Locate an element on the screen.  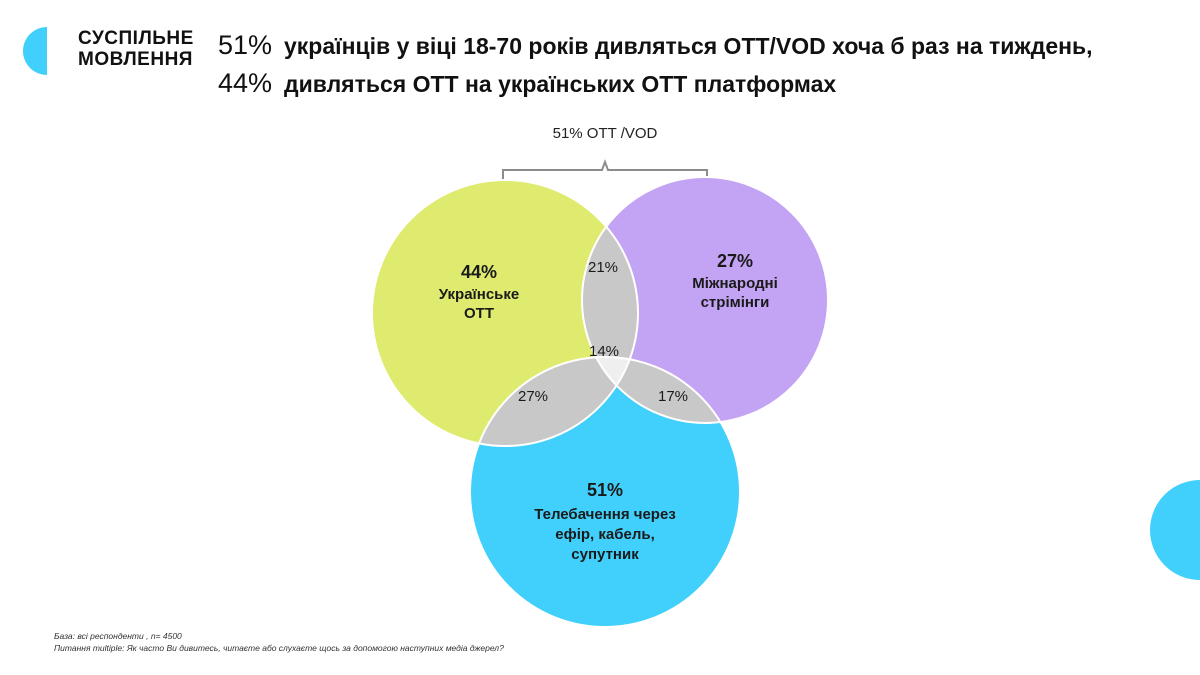
broadcast-tv-value: 51% is located at coordinates (605, 490).